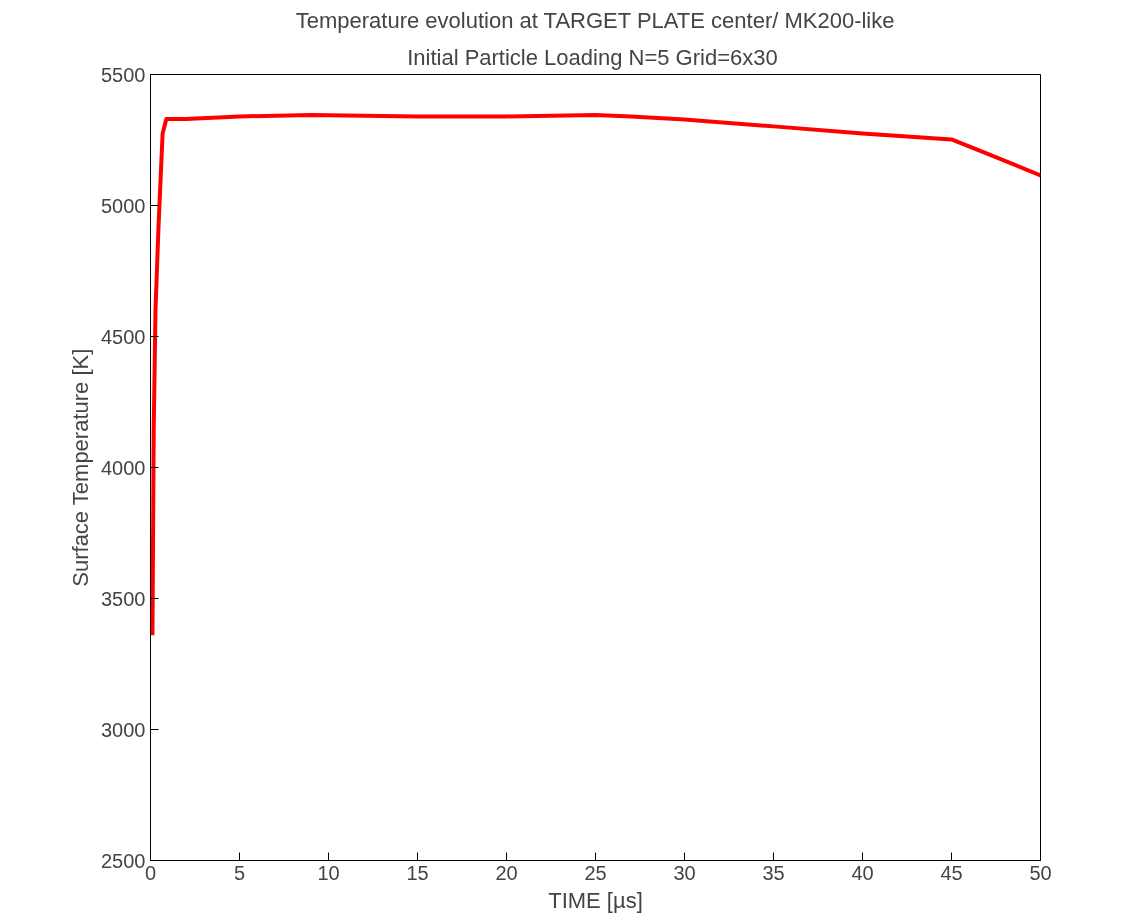 The height and width of the screenshot is (924, 1138). I want to click on x-tick-label: 0, so click(150, 872).